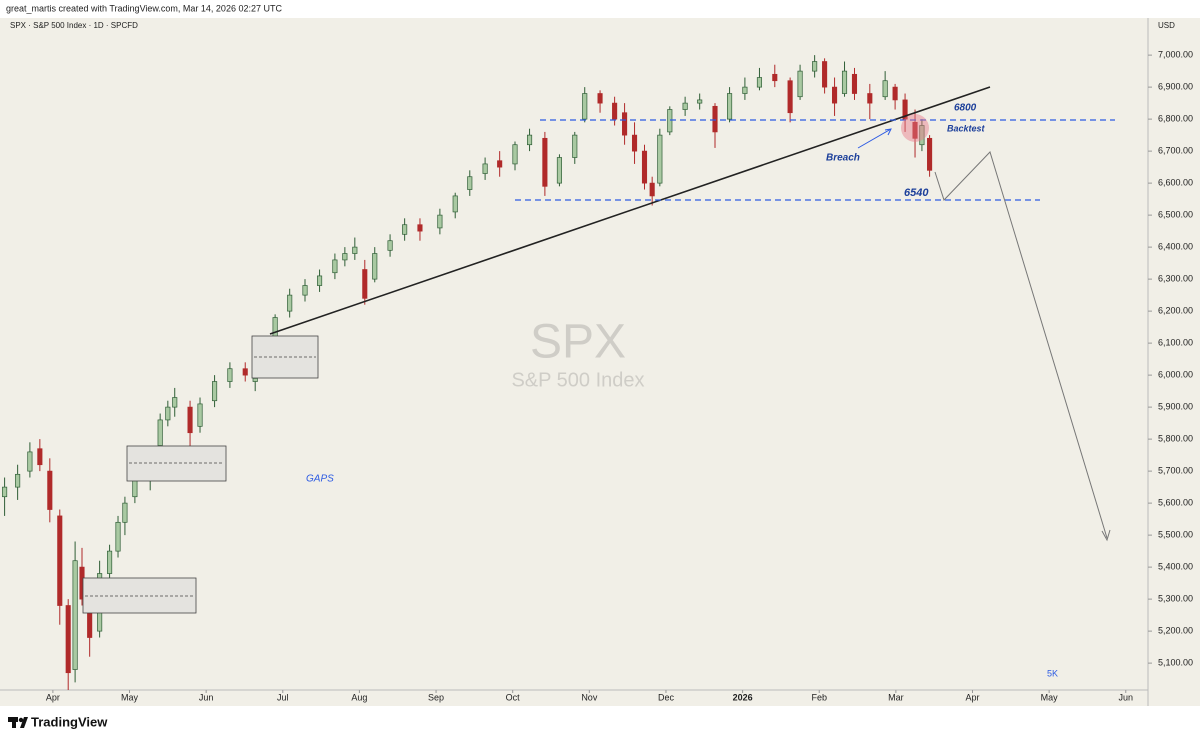 The height and width of the screenshot is (747, 1200). I want to click on logo-part, so click(14, 722).